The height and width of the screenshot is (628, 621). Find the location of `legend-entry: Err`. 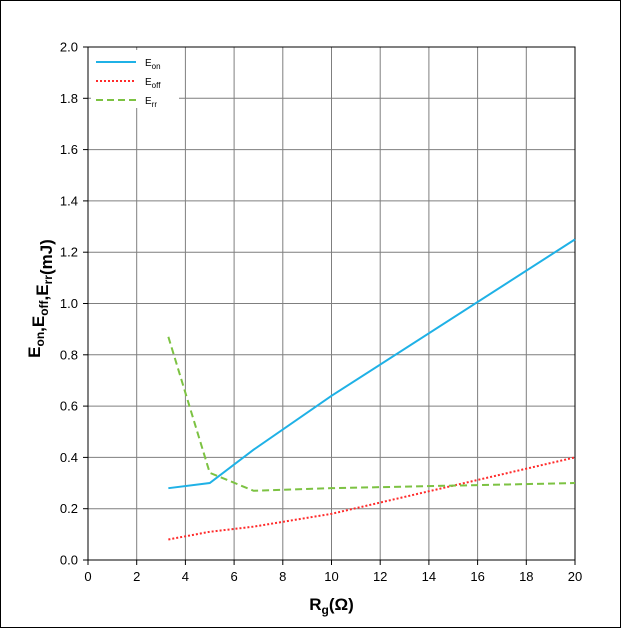

legend-entry: Err is located at coordinates (151, 102).